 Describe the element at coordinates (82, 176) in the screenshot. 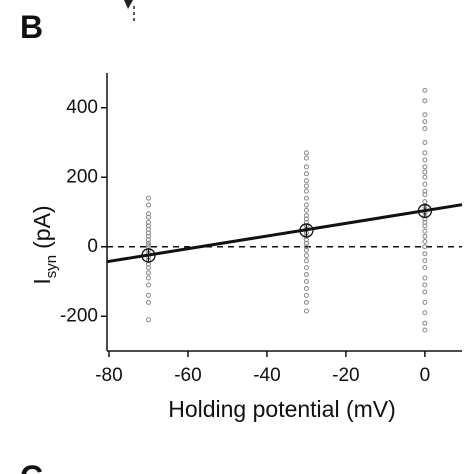

I see `y-tick-label: 200` at that location.